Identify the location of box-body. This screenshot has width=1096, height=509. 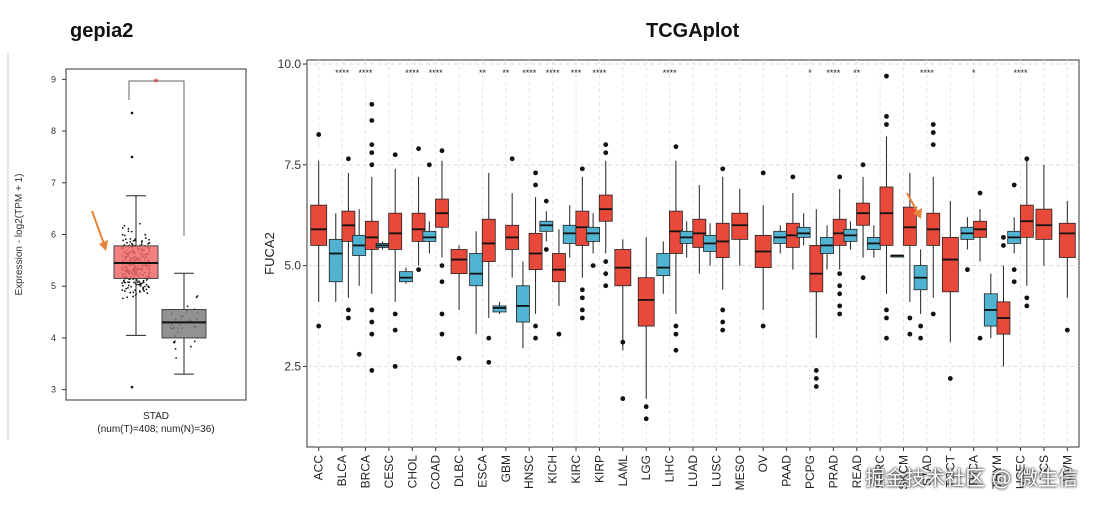
(184, 323).